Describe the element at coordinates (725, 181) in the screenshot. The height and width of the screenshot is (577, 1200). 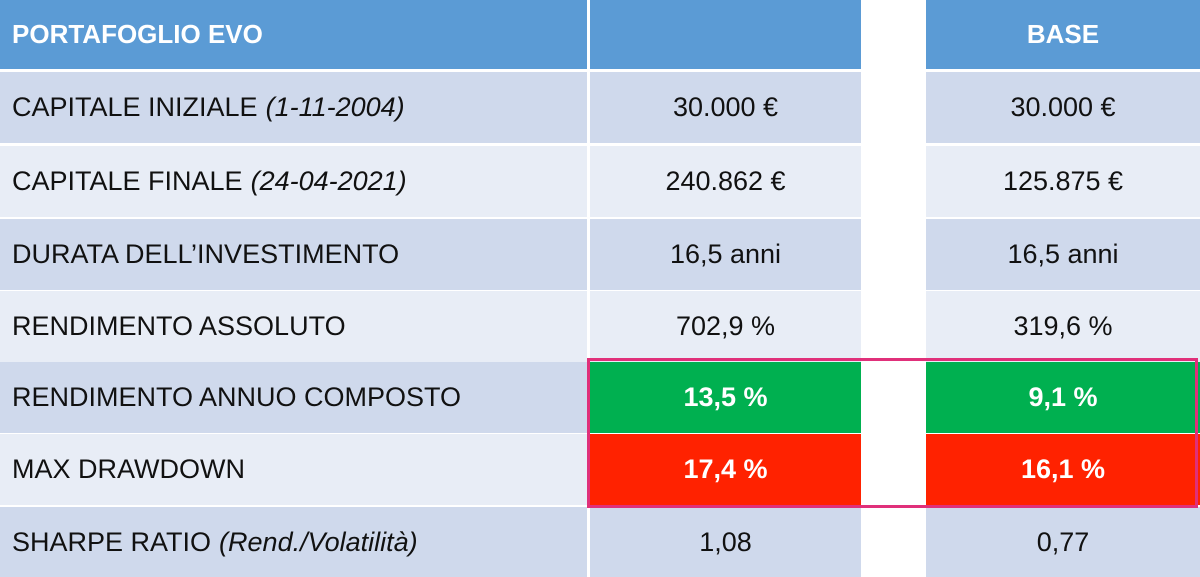
I see `evo-value: 240.862 €` at that location.